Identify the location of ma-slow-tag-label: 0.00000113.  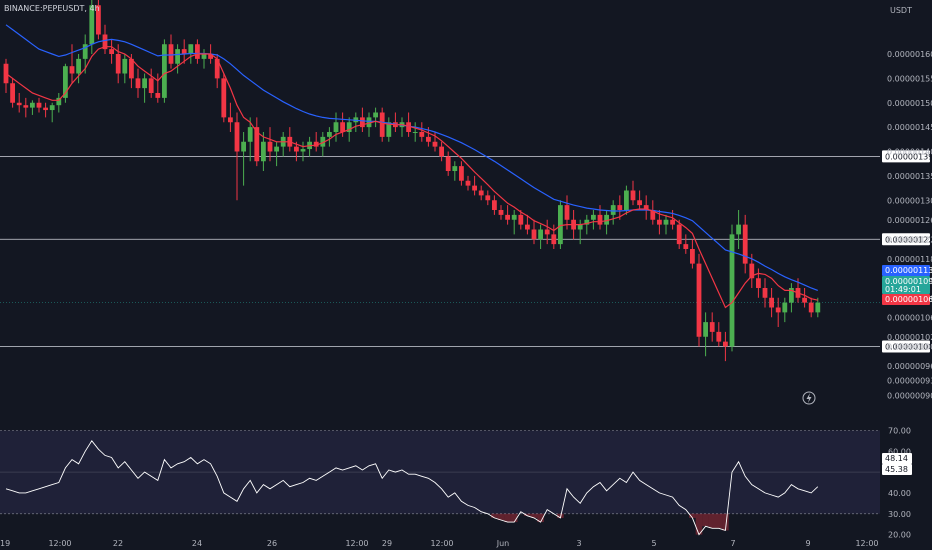
(908, 270).